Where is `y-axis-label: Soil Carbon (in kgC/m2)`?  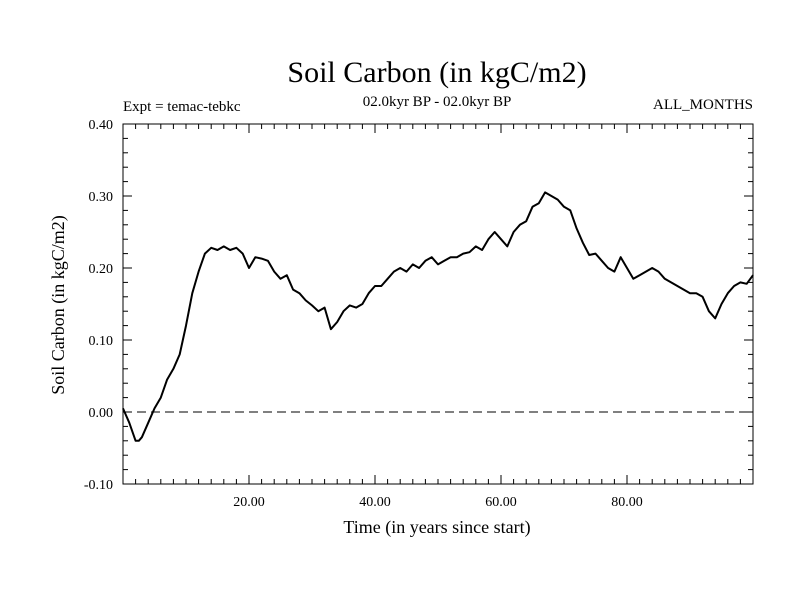 y-axis-label: Soil Carbon (in kgC/m2) is located at coordinates (58, 305).